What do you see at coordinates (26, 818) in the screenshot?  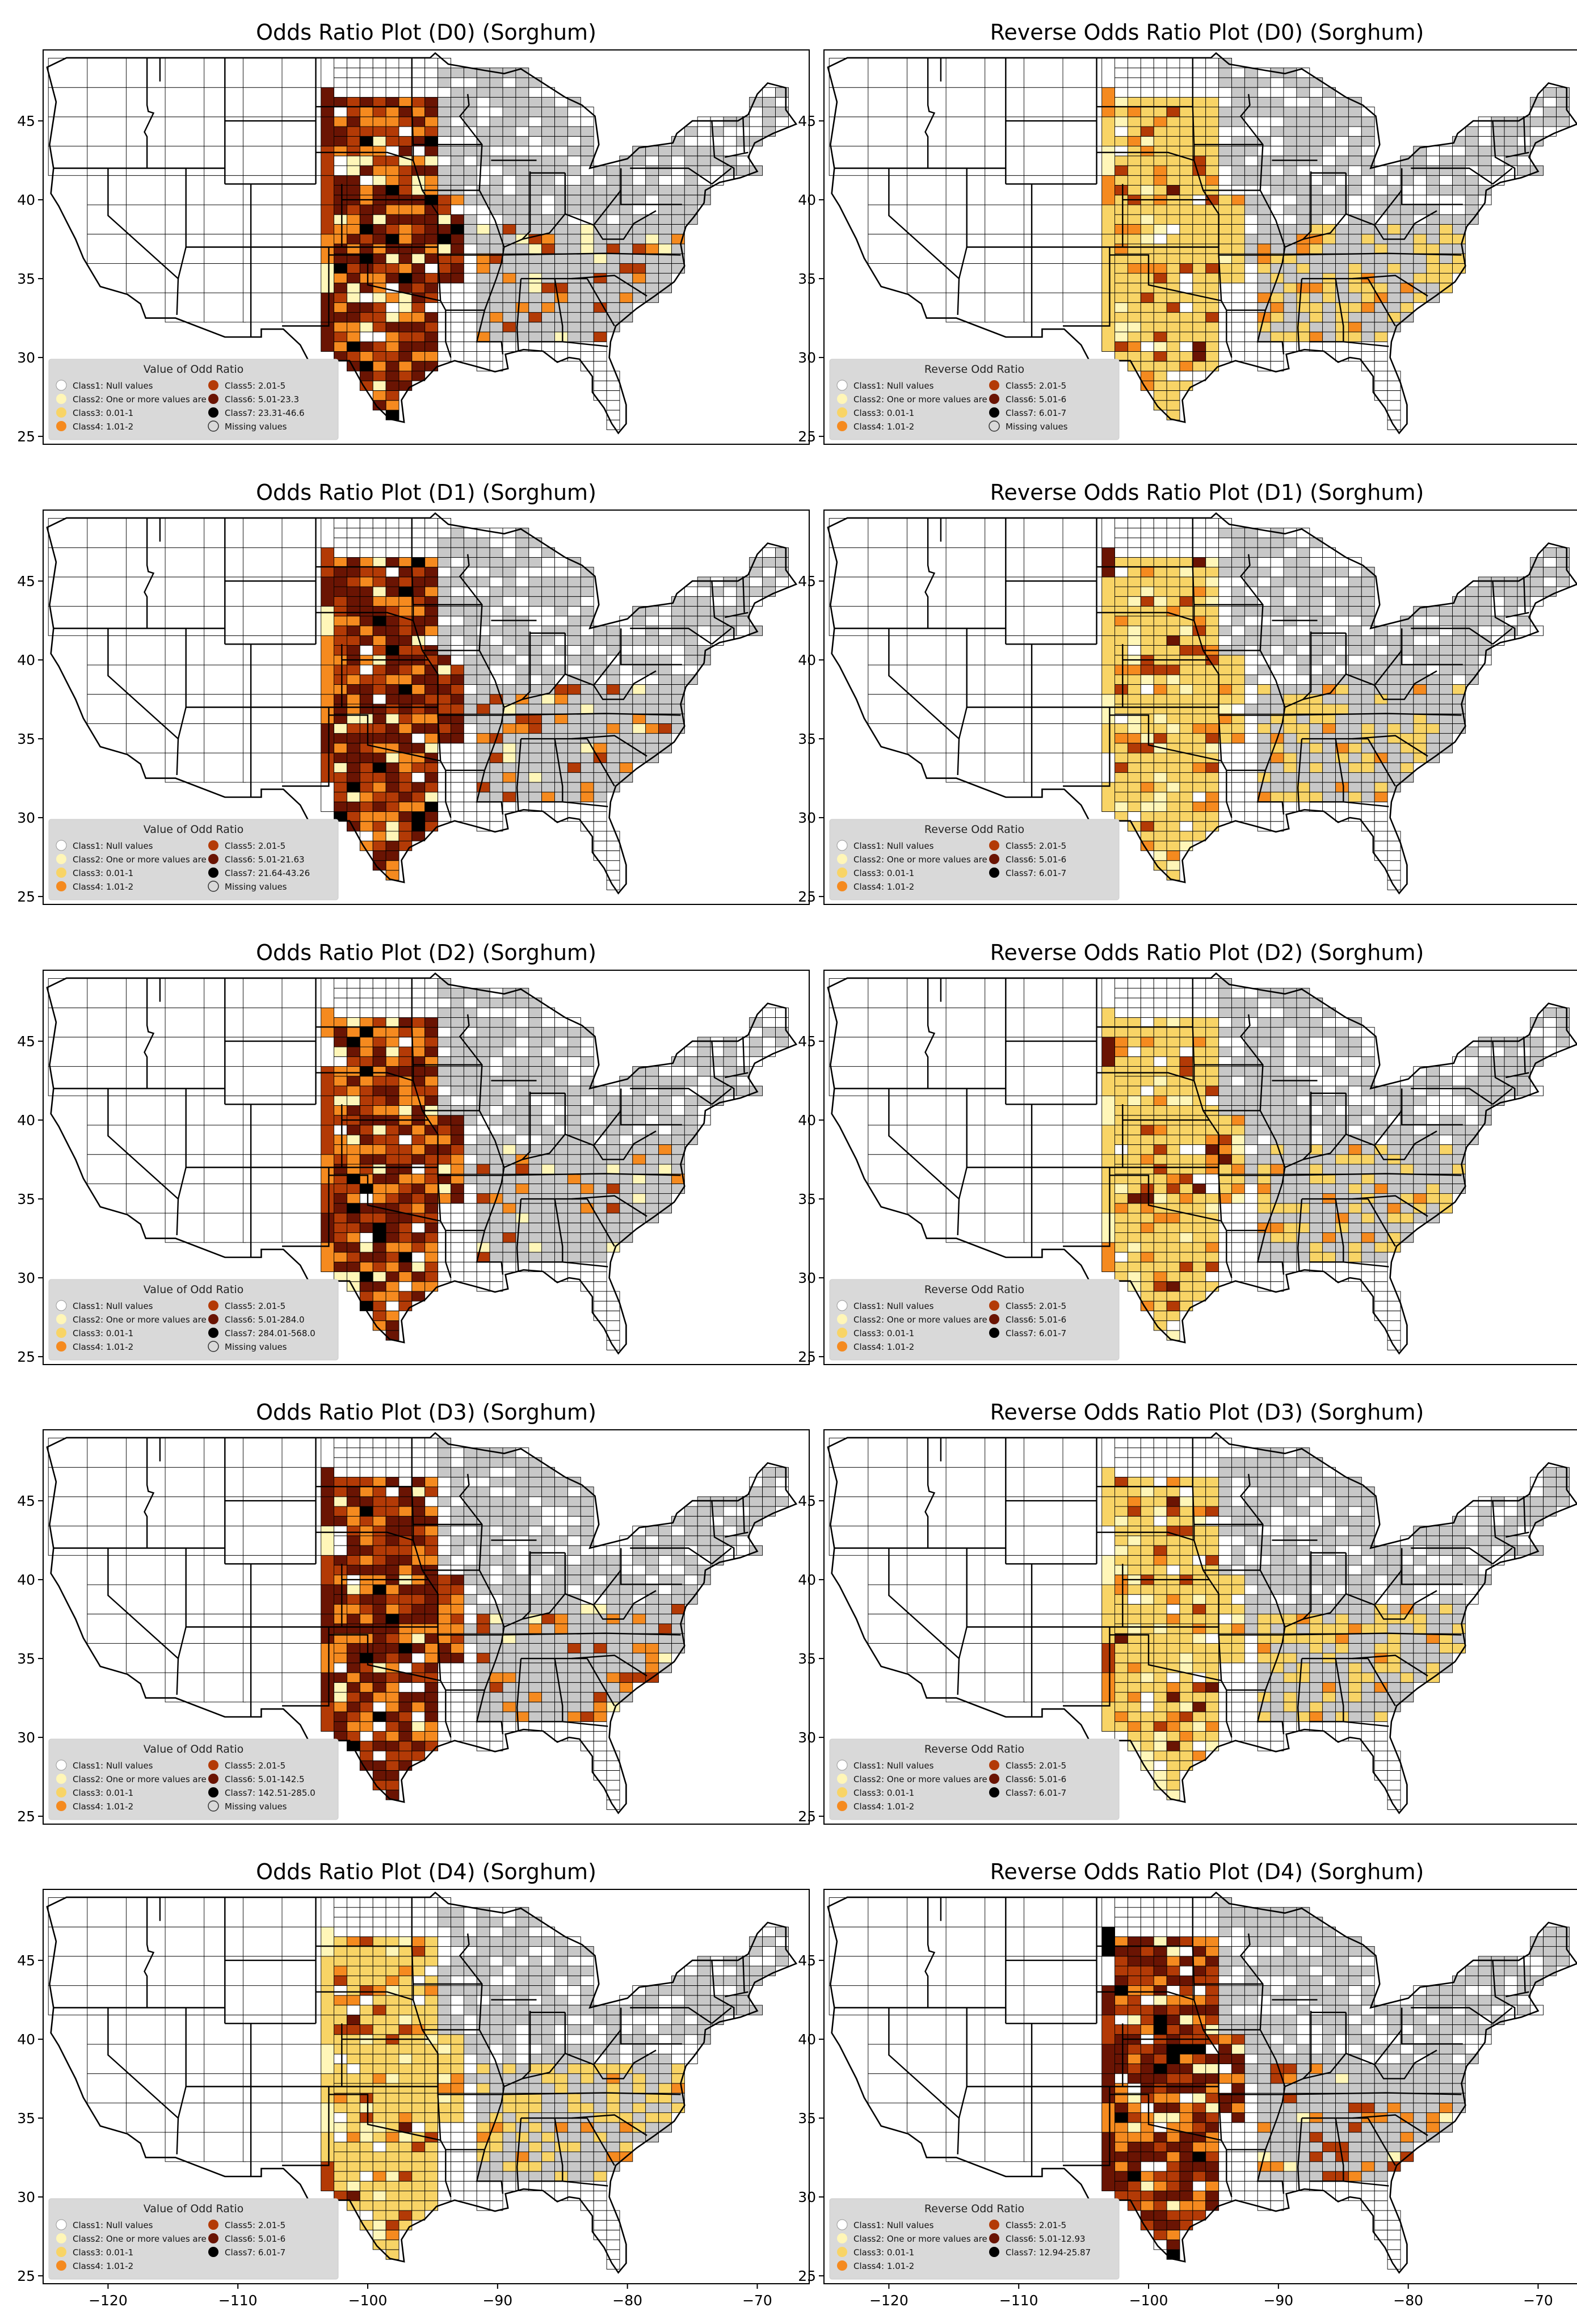 I see `y-tick-label: 30` at bounding box center [26, 818].